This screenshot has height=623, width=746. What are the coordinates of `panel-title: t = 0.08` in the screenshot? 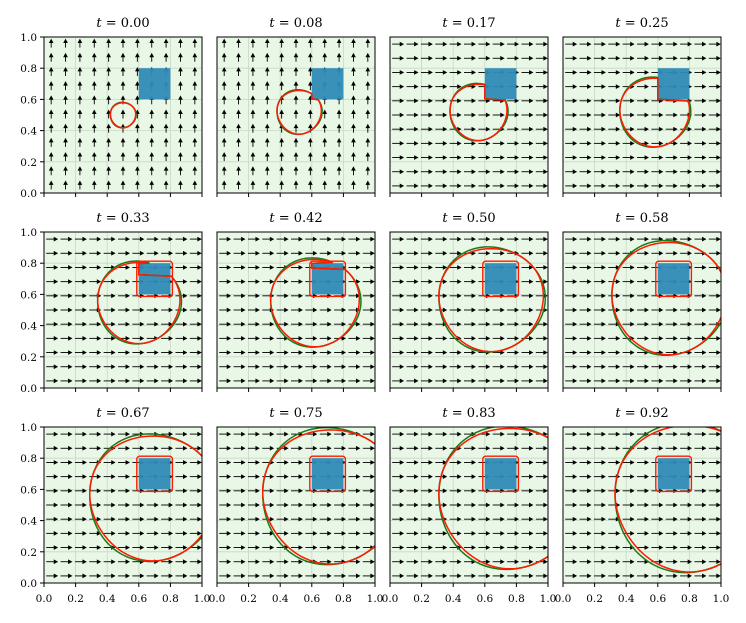 It's located at (295, 23).